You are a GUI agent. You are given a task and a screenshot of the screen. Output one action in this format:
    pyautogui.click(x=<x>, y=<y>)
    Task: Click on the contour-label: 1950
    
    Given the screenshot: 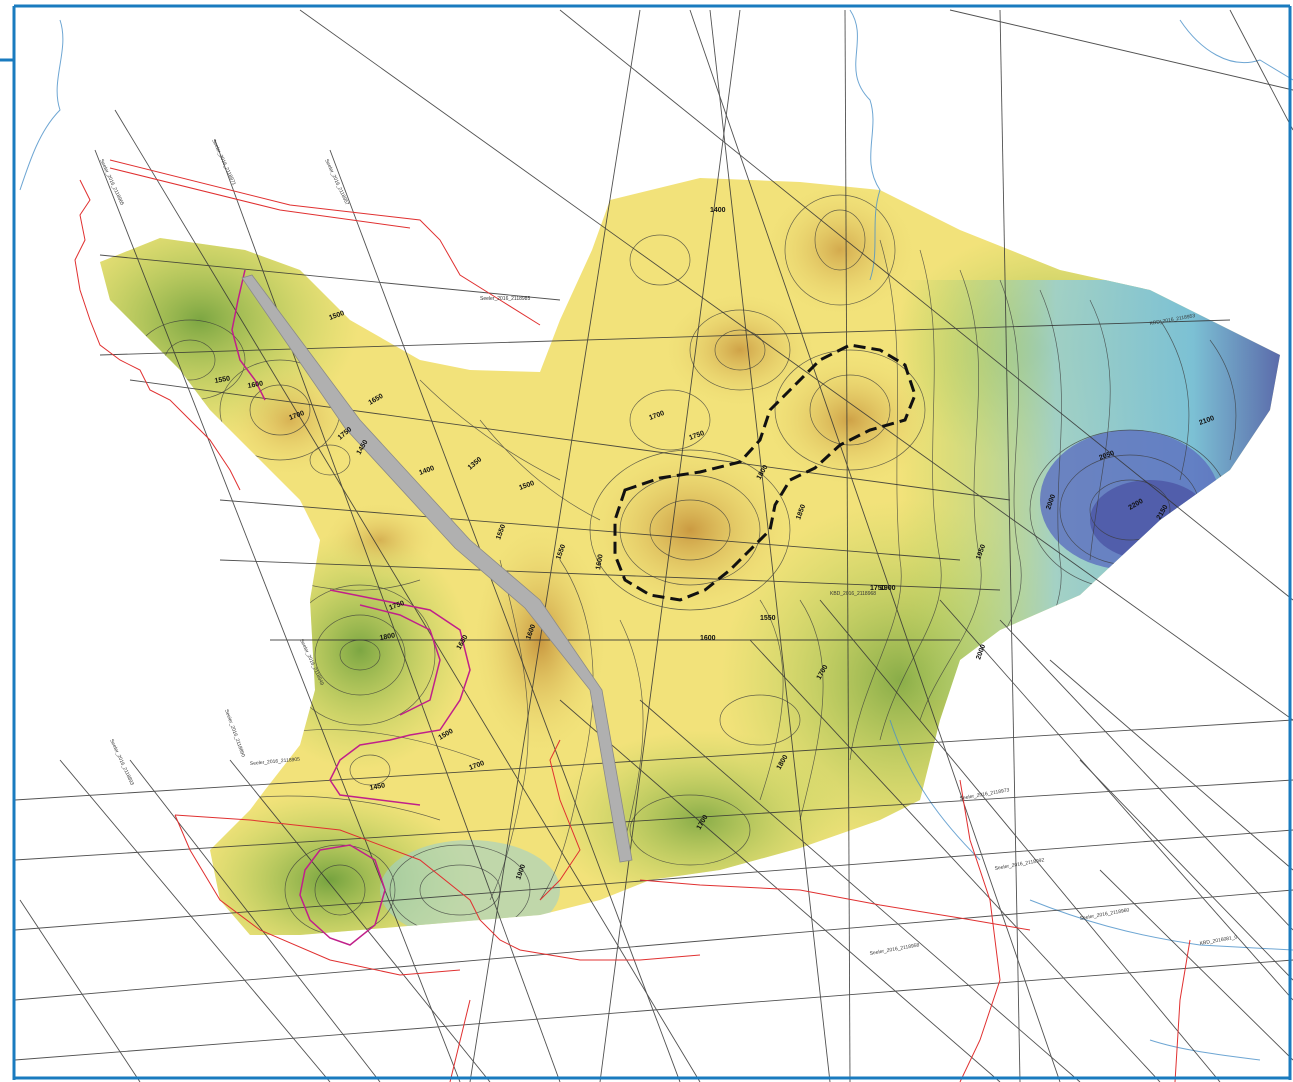 What is the action you would take?
    pyautogui.click(x=981, y=552)
    